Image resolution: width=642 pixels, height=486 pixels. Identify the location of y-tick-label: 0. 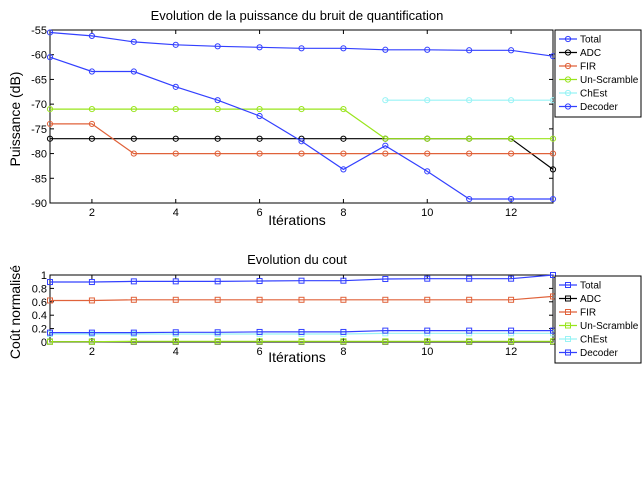
(44, 343).